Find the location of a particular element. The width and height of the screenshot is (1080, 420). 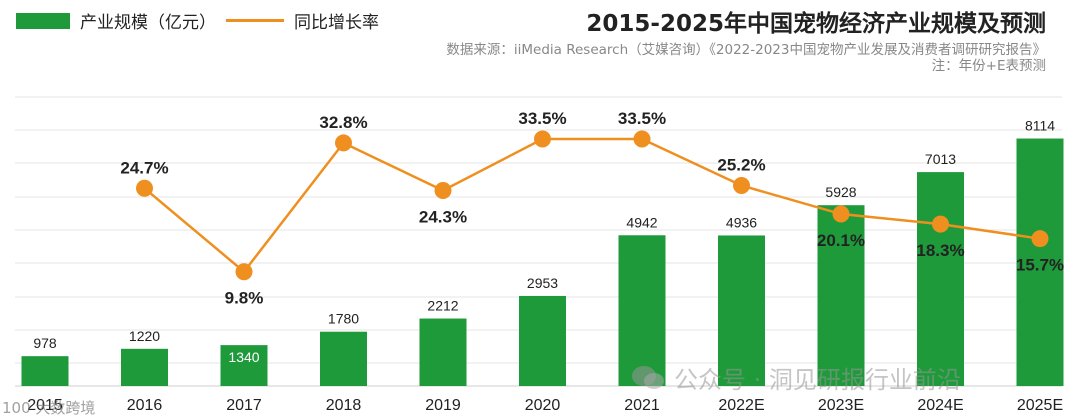

x-tick-2025E: 2025E is located at coordinates (1040, 405).